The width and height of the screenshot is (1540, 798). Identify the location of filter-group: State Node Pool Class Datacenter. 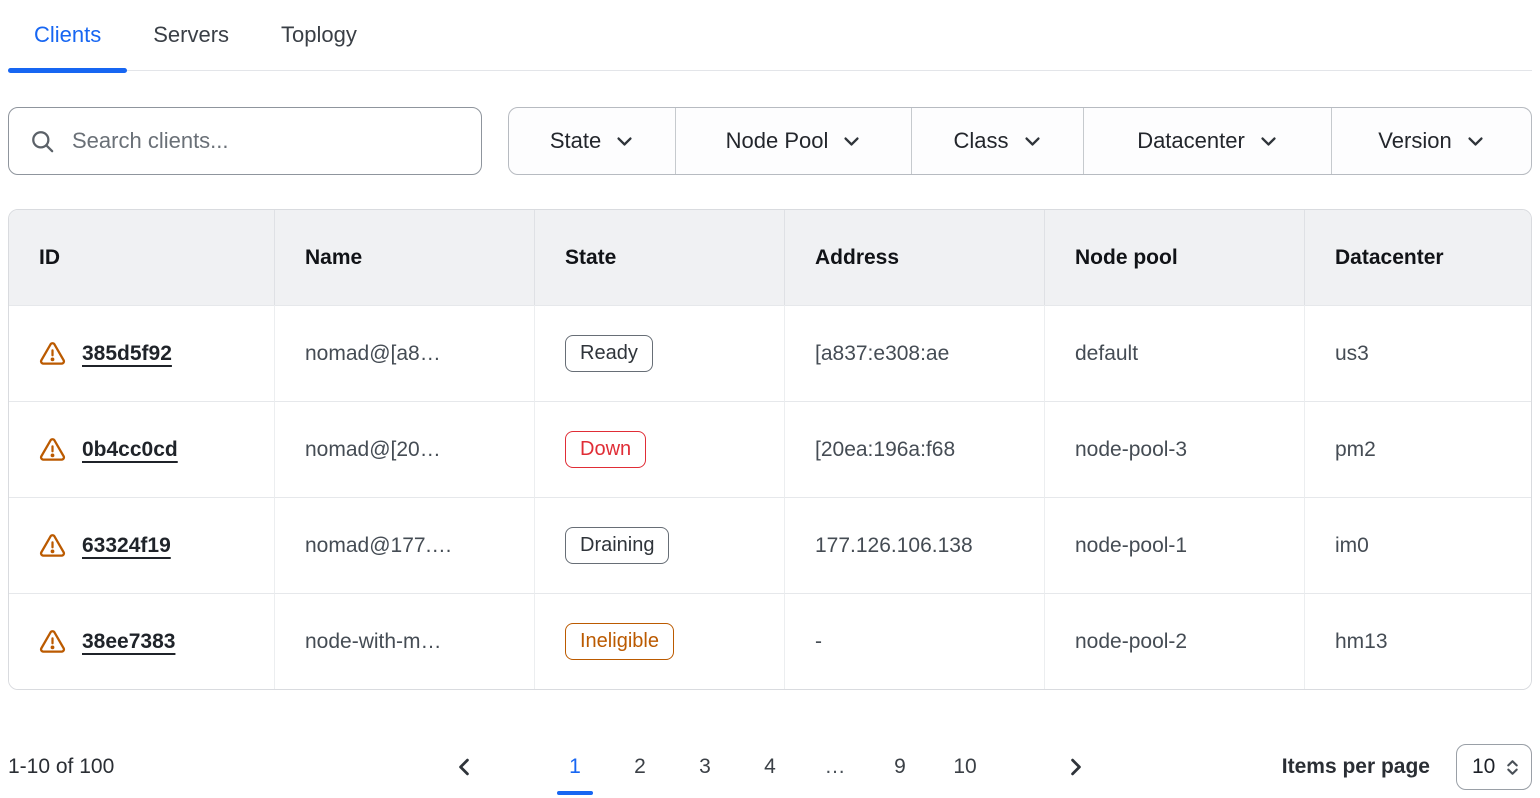
(1020, 141).